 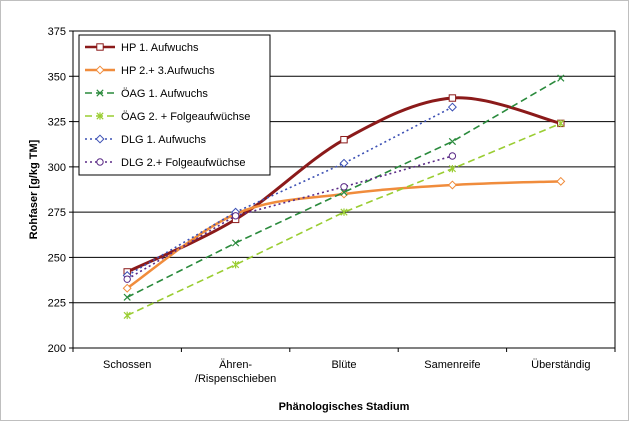 I want to click on x-tick-label: Samenreife, so click(x=452, y=365).